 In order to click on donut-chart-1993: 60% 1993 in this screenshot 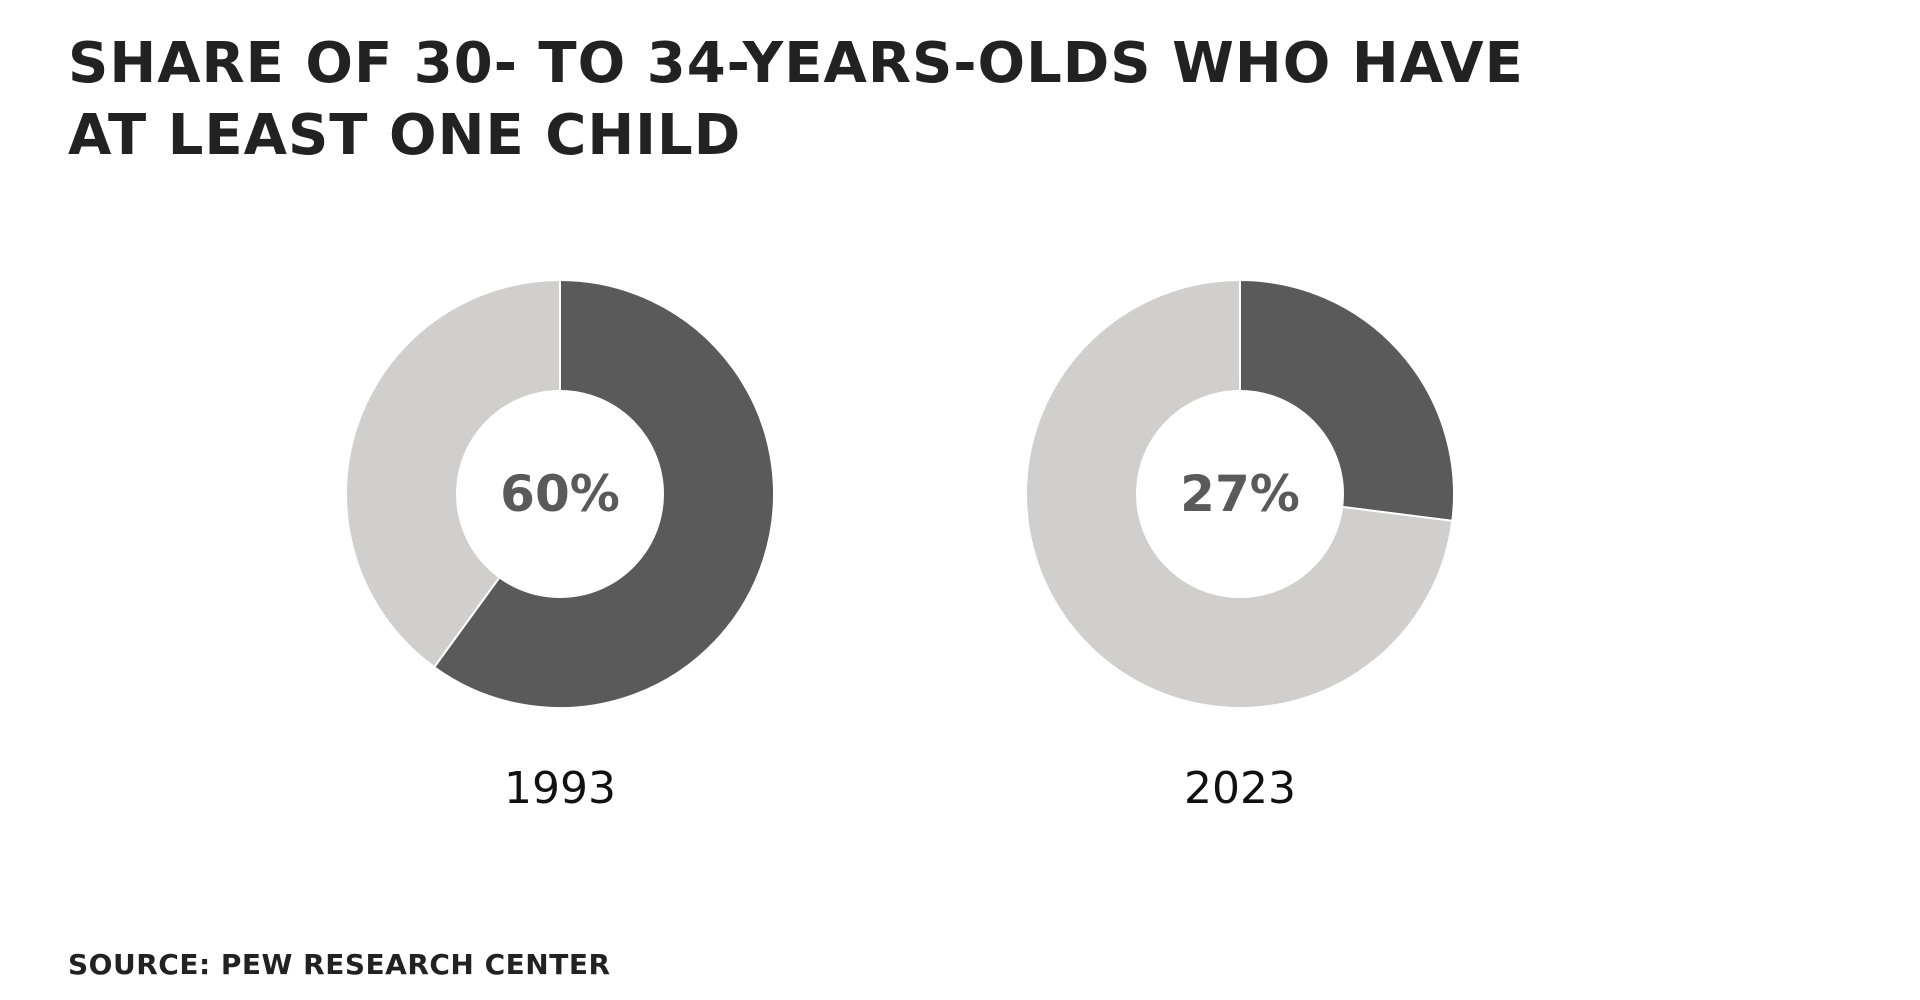, I will do `click(560, 546)`.